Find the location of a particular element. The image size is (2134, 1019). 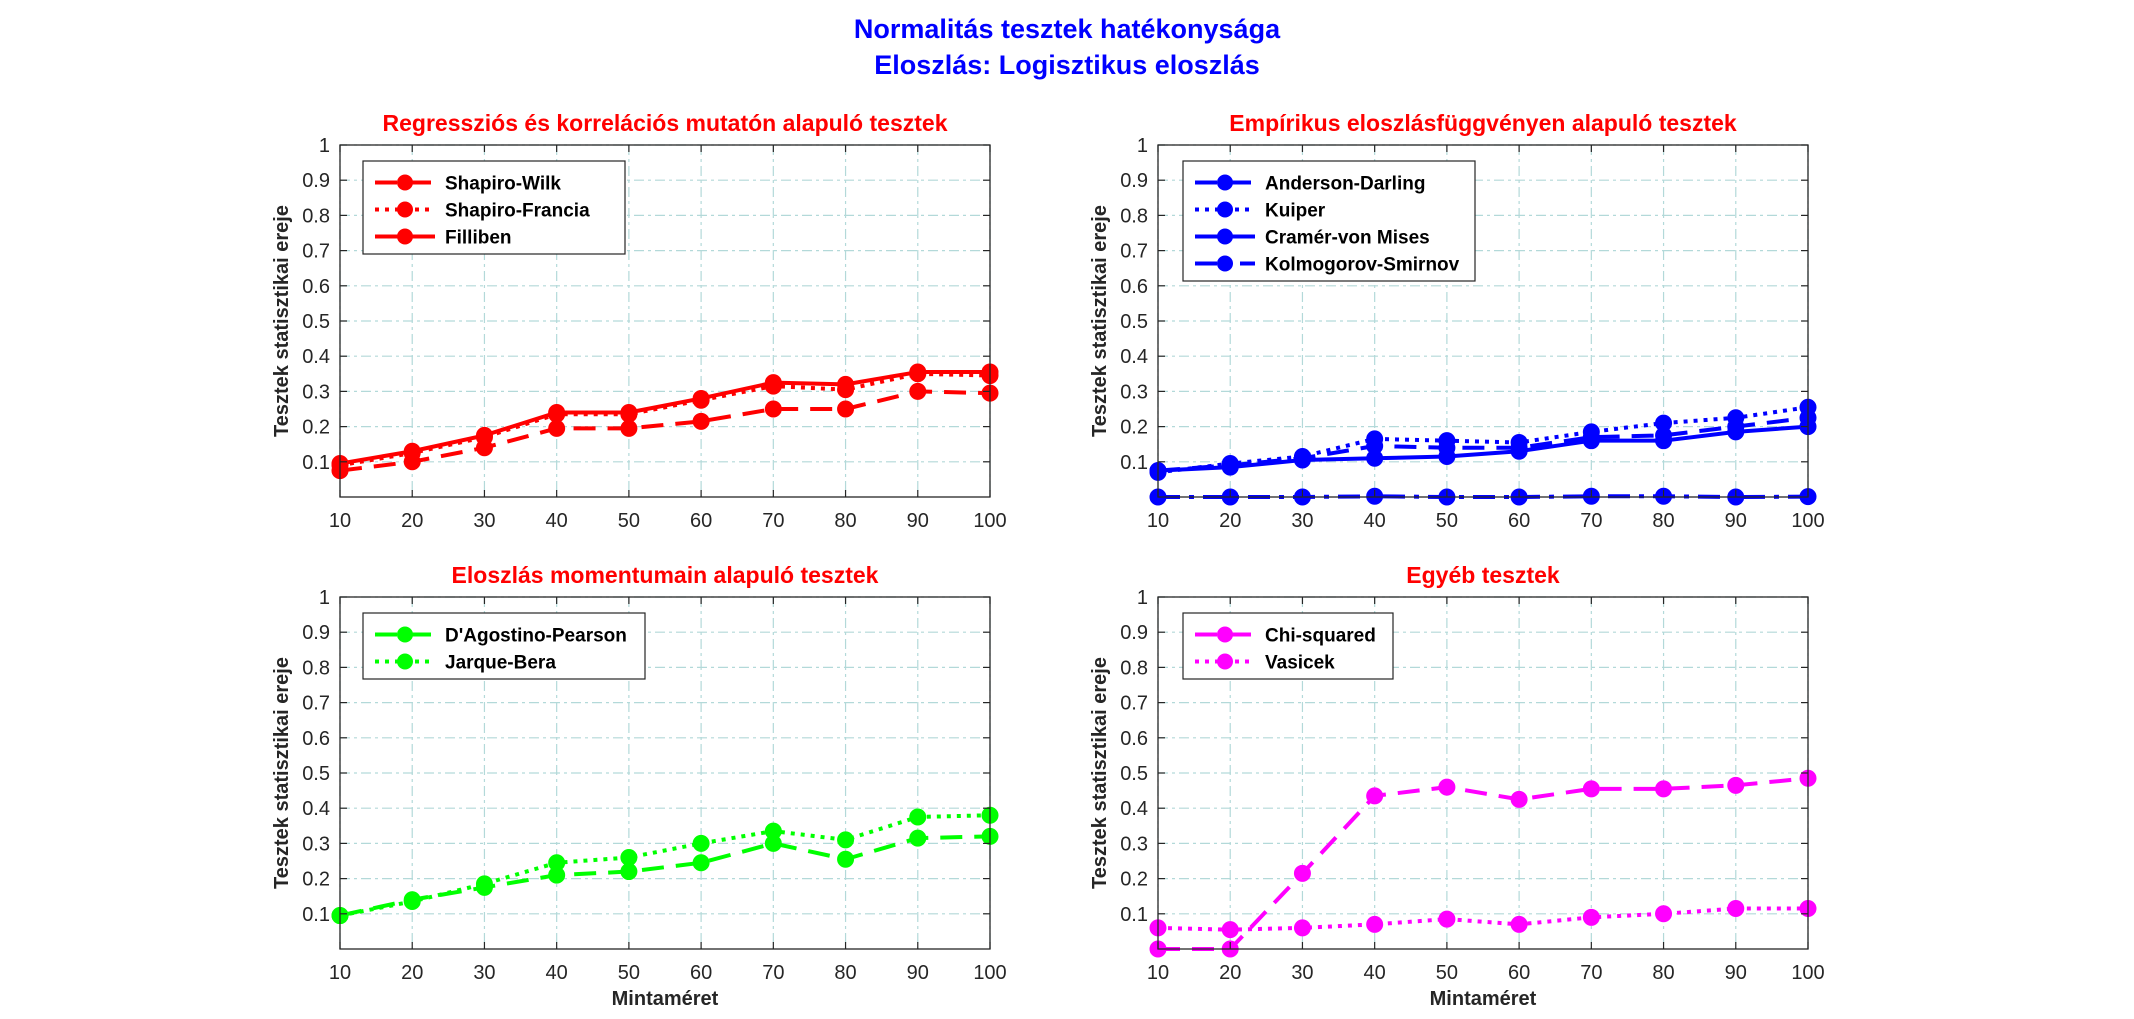

y-tick-label: 0.3 is located at coordinates (1134, 392).